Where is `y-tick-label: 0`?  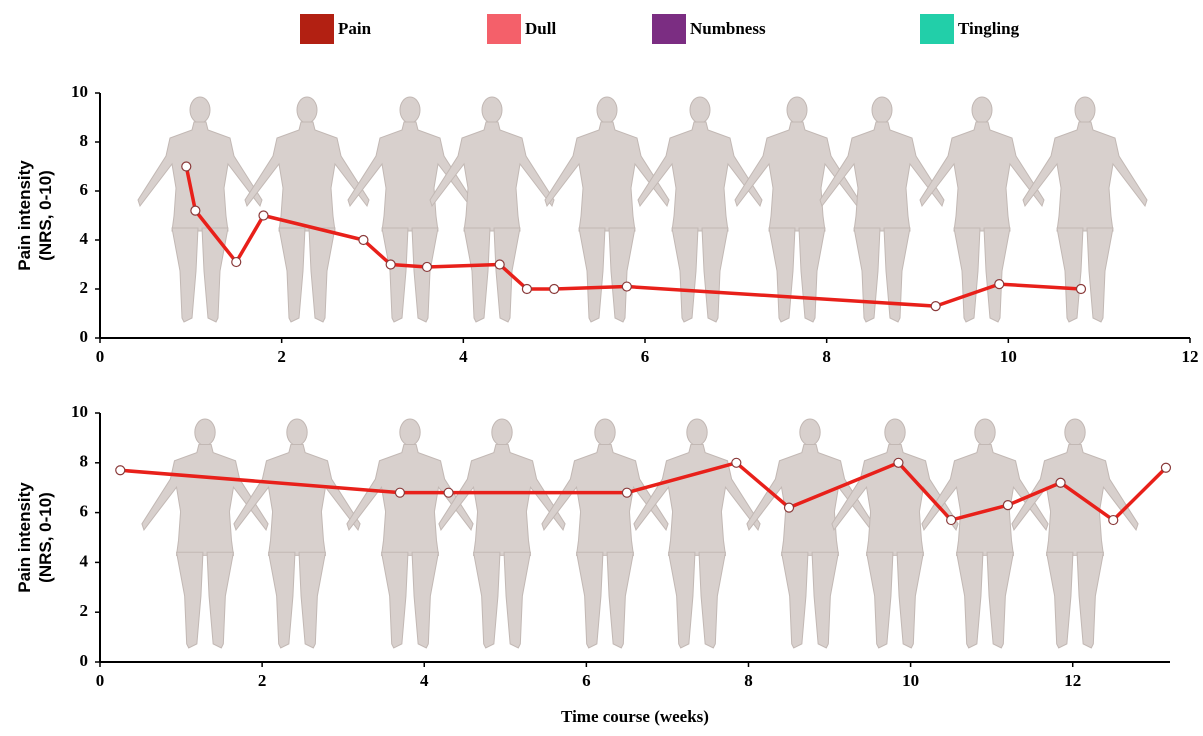
y-tick-label: 0 is located at coordinates (84, 660).